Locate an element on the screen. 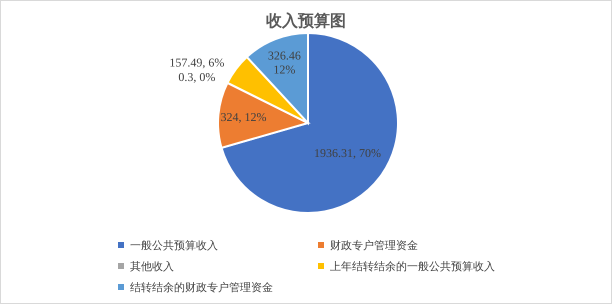 Image resolution: width=612 pixels, height=304 pixels. data-label: 326.46 12% is located at coordinates (284, 62).